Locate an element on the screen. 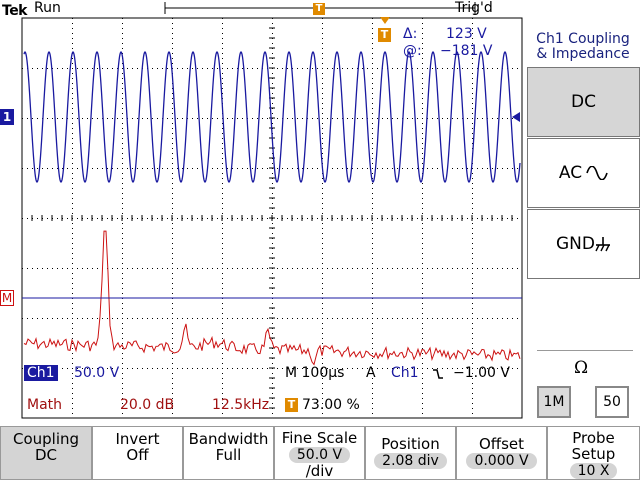 The image size is (640, 480). coupling-ac-button: AC is located at coordinates (583, 173).